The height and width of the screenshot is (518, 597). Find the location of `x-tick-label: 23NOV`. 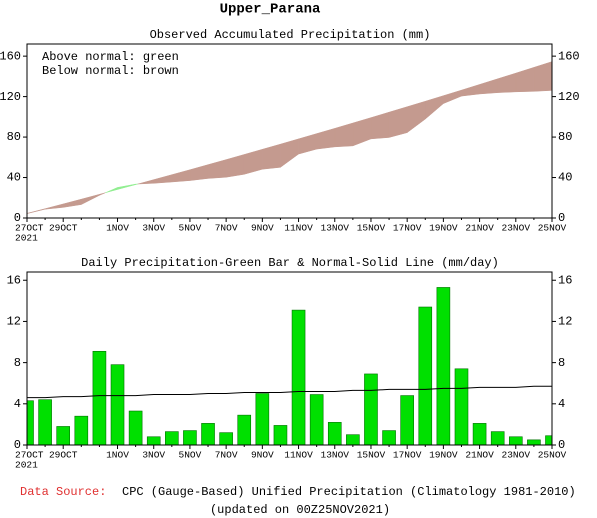

x-tick-label: 23NOV is located at coordinates (516, 455).